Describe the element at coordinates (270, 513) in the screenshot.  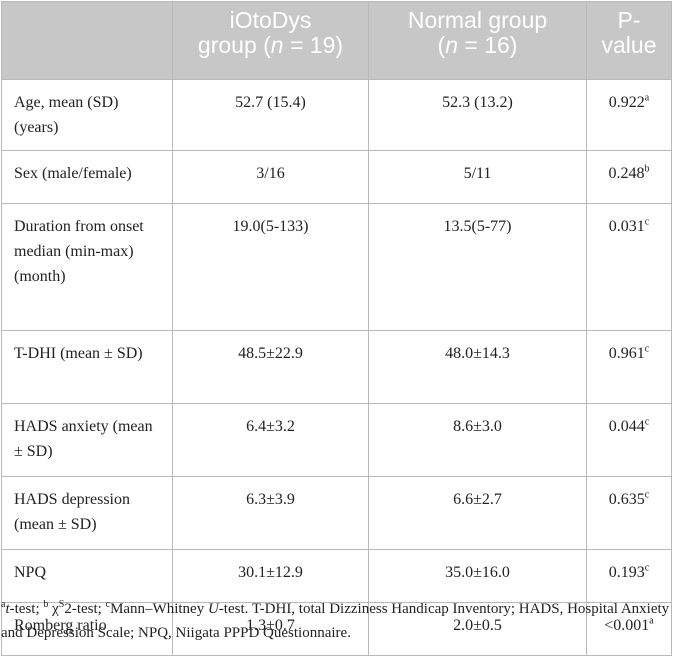
I see `iotodys-value: 6.3±3.9` at that location.